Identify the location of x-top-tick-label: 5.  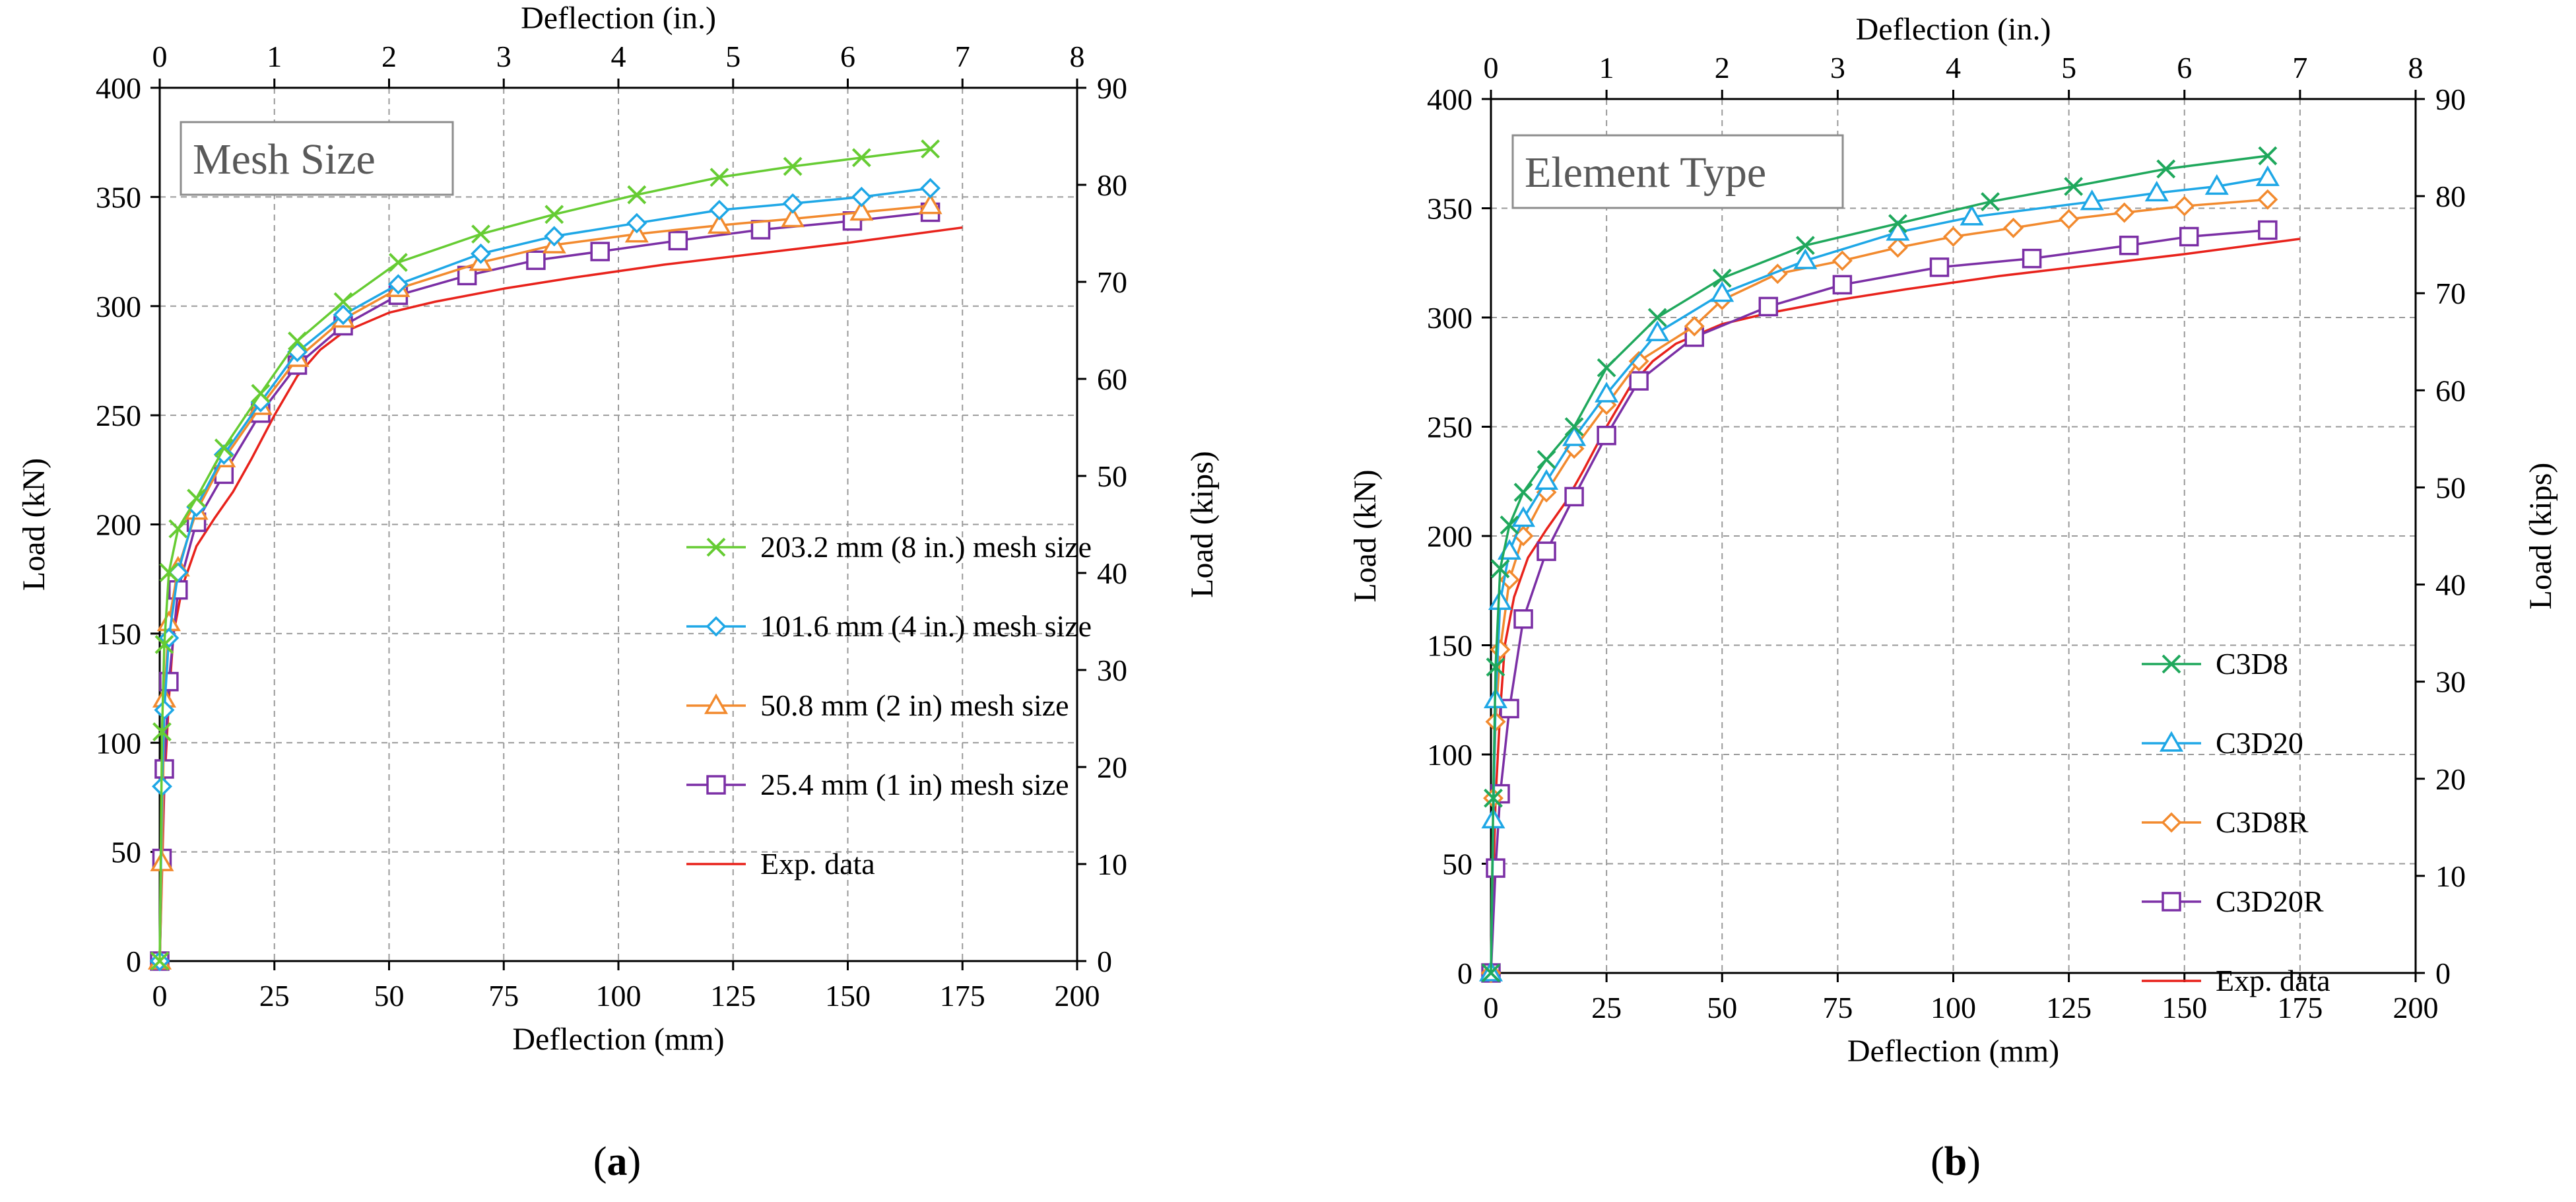
(2068, 67).